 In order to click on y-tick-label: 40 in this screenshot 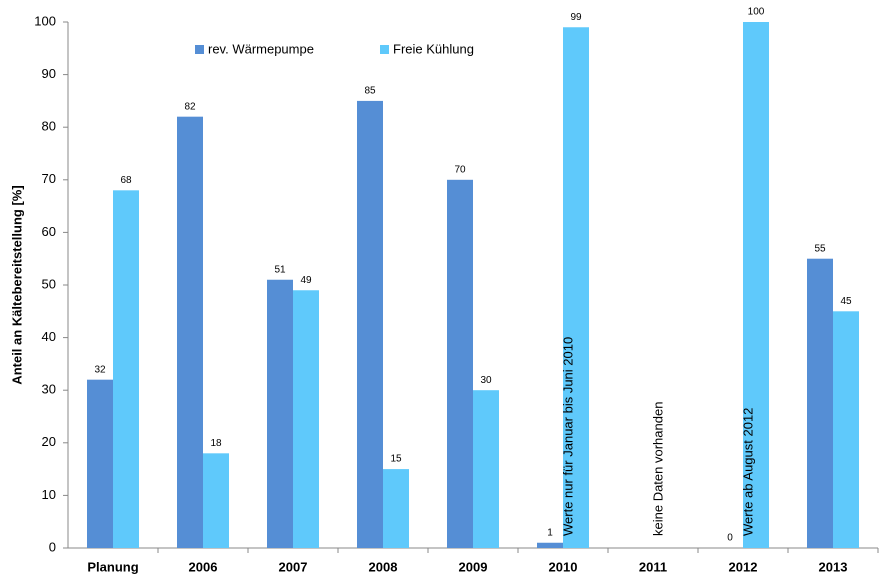, I will do `click(49, 336)`.